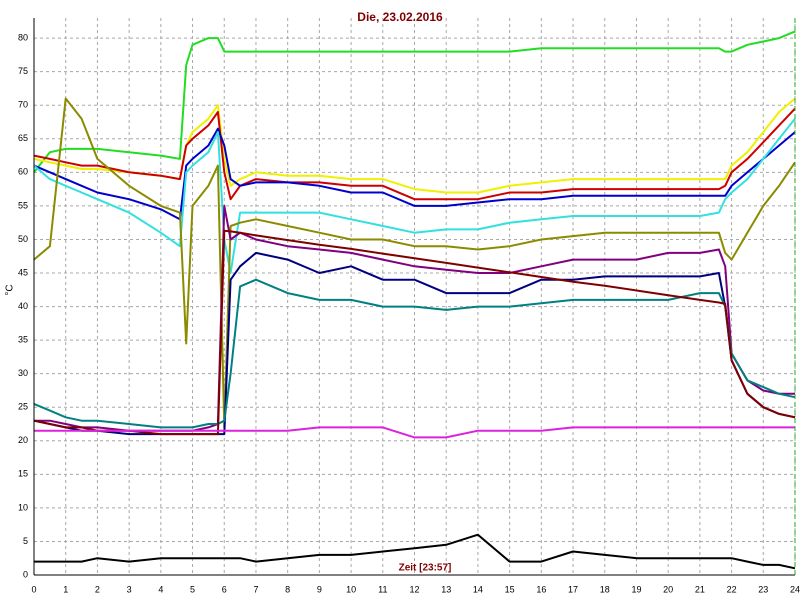  What do you see at coordinates (23, 373) in the screenshot?
I see `y-tick-label: 30` at bounding box center [23, 373].